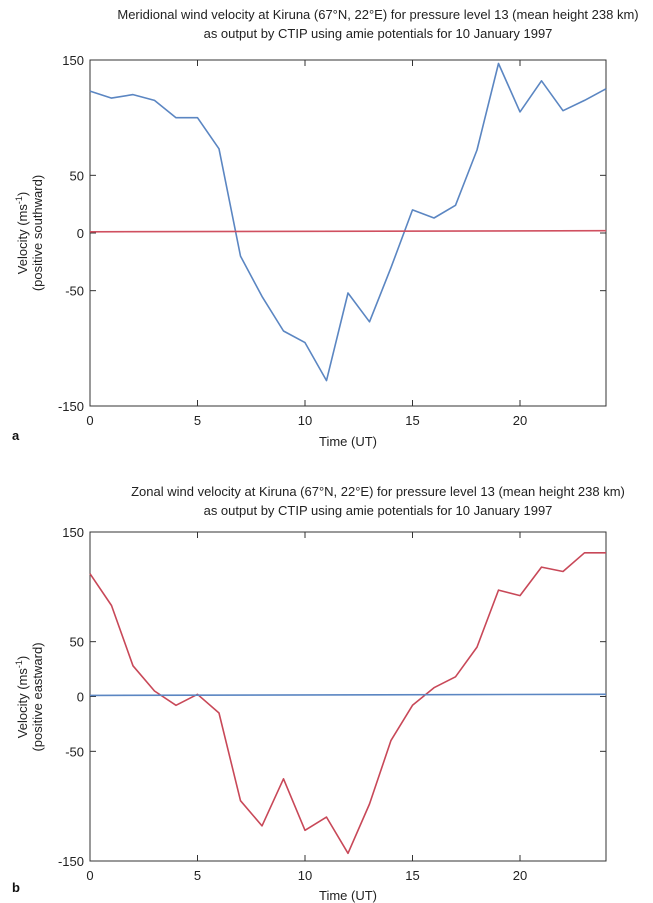  I want to click on y-axis-label-line2: (positive southward), so click(37, 233).